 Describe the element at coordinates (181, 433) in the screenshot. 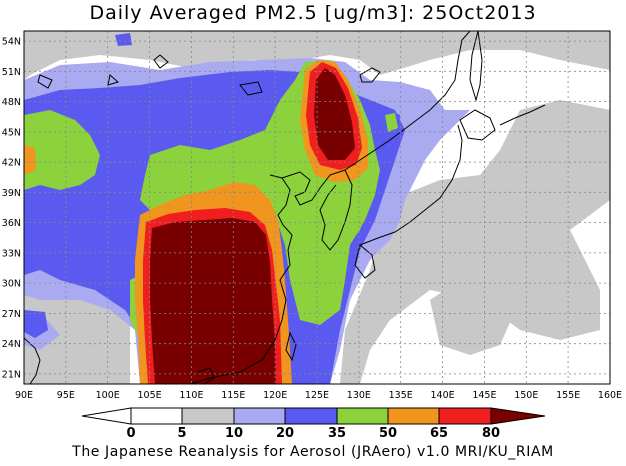

I see `colorbar-level-label: 5` at that location.